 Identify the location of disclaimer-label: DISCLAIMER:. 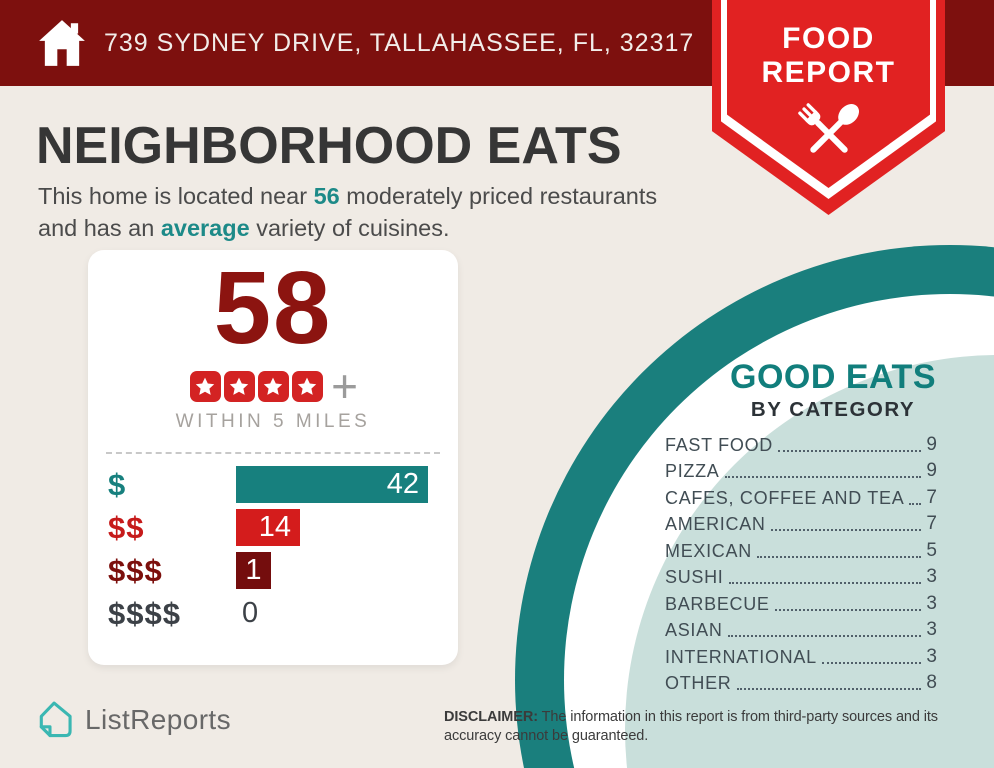
(491, 717).